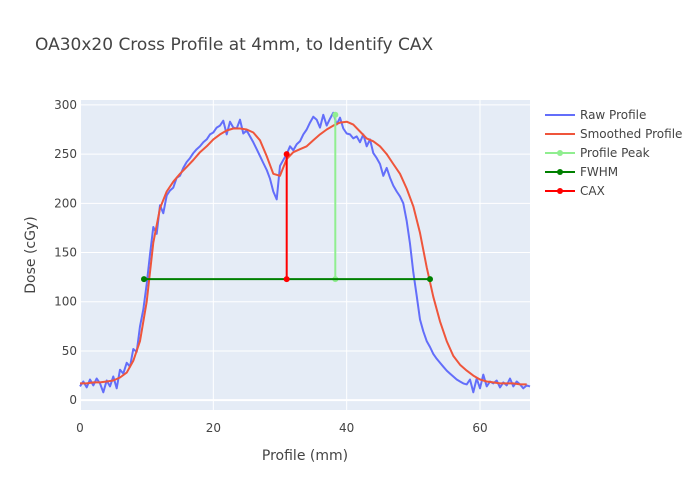 Image resolution: width=700 pixels, height=500 pixels. What do you see at coordinates (213, 428) in the screenshot?
I see `x-tick-label: 20` at bounding box center [213, 428].